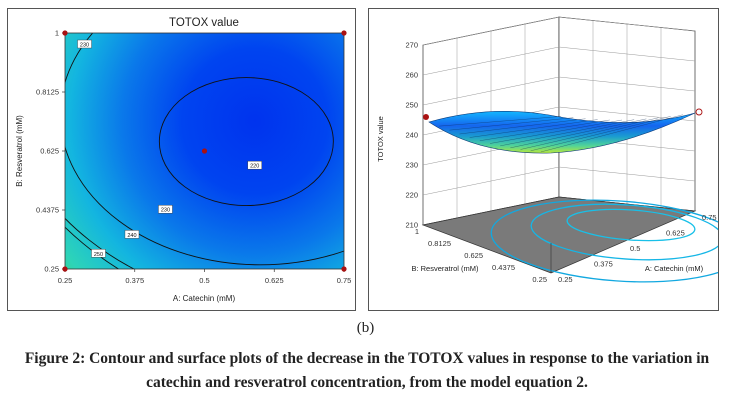  Describe the element at coordinates (411, 105) in the screenshot. I see `surface-z-tick-label: 250` at that location.